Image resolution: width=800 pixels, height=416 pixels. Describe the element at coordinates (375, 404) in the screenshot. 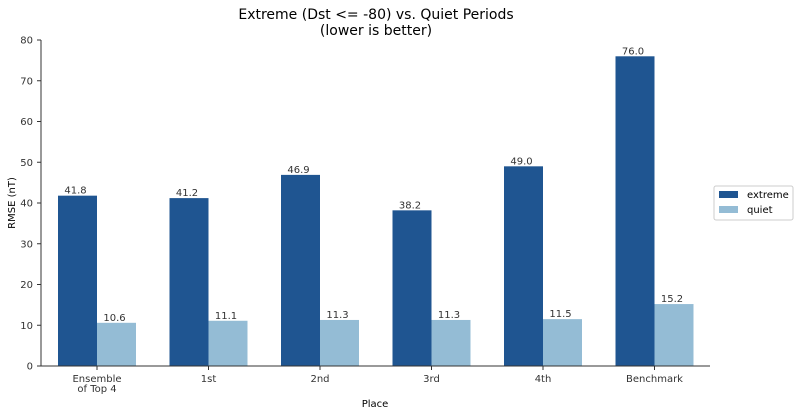

I see `x-axis-label: Place` at that location.